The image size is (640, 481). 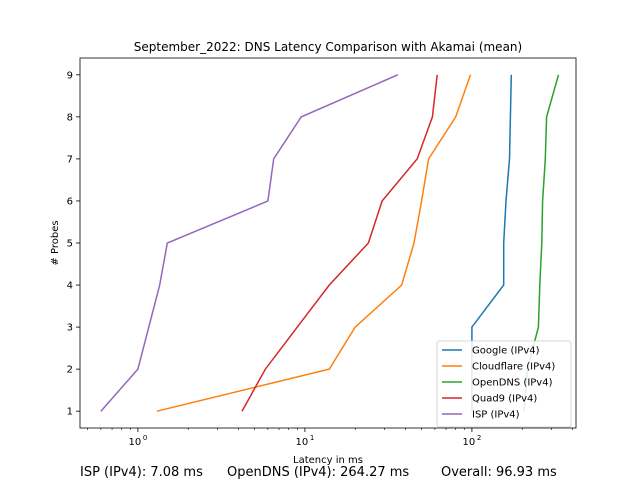 What do you see at coordinates (479, 438) in the screenshot?
I see `x-tick-exponent: 2` at bounding box center [479, 438].